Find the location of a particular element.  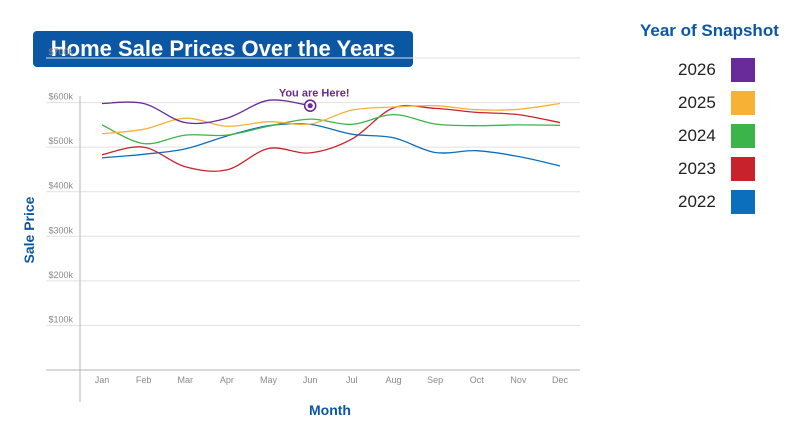

x-tick-label: Oct is located at coordinates (477, 380).